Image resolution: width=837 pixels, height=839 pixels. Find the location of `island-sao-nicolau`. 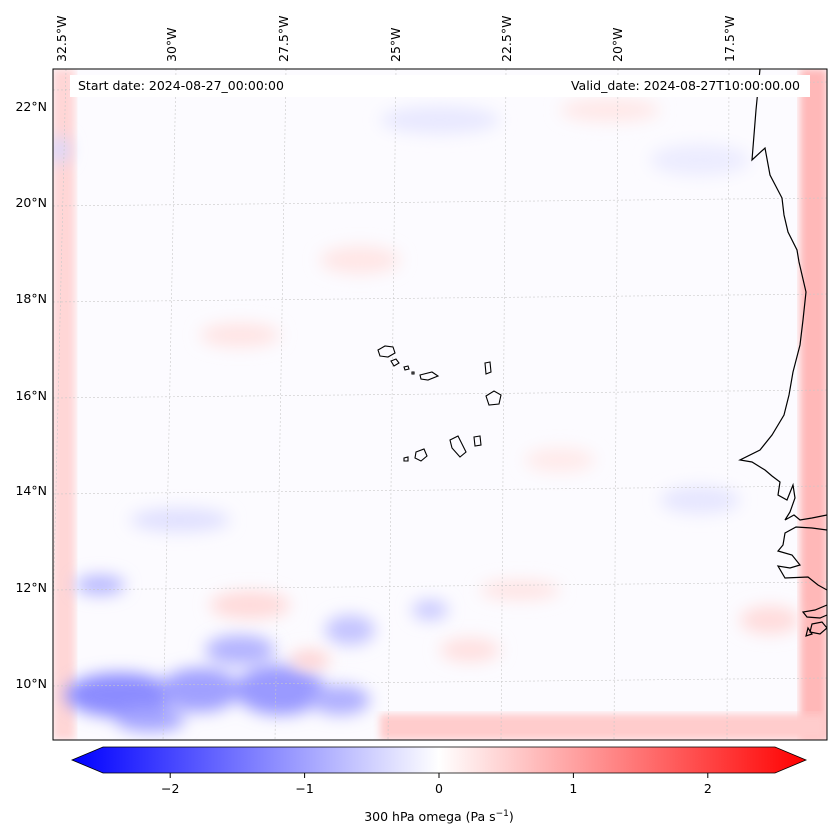

island-sao-nicolau is located at coordinates (429, 376).